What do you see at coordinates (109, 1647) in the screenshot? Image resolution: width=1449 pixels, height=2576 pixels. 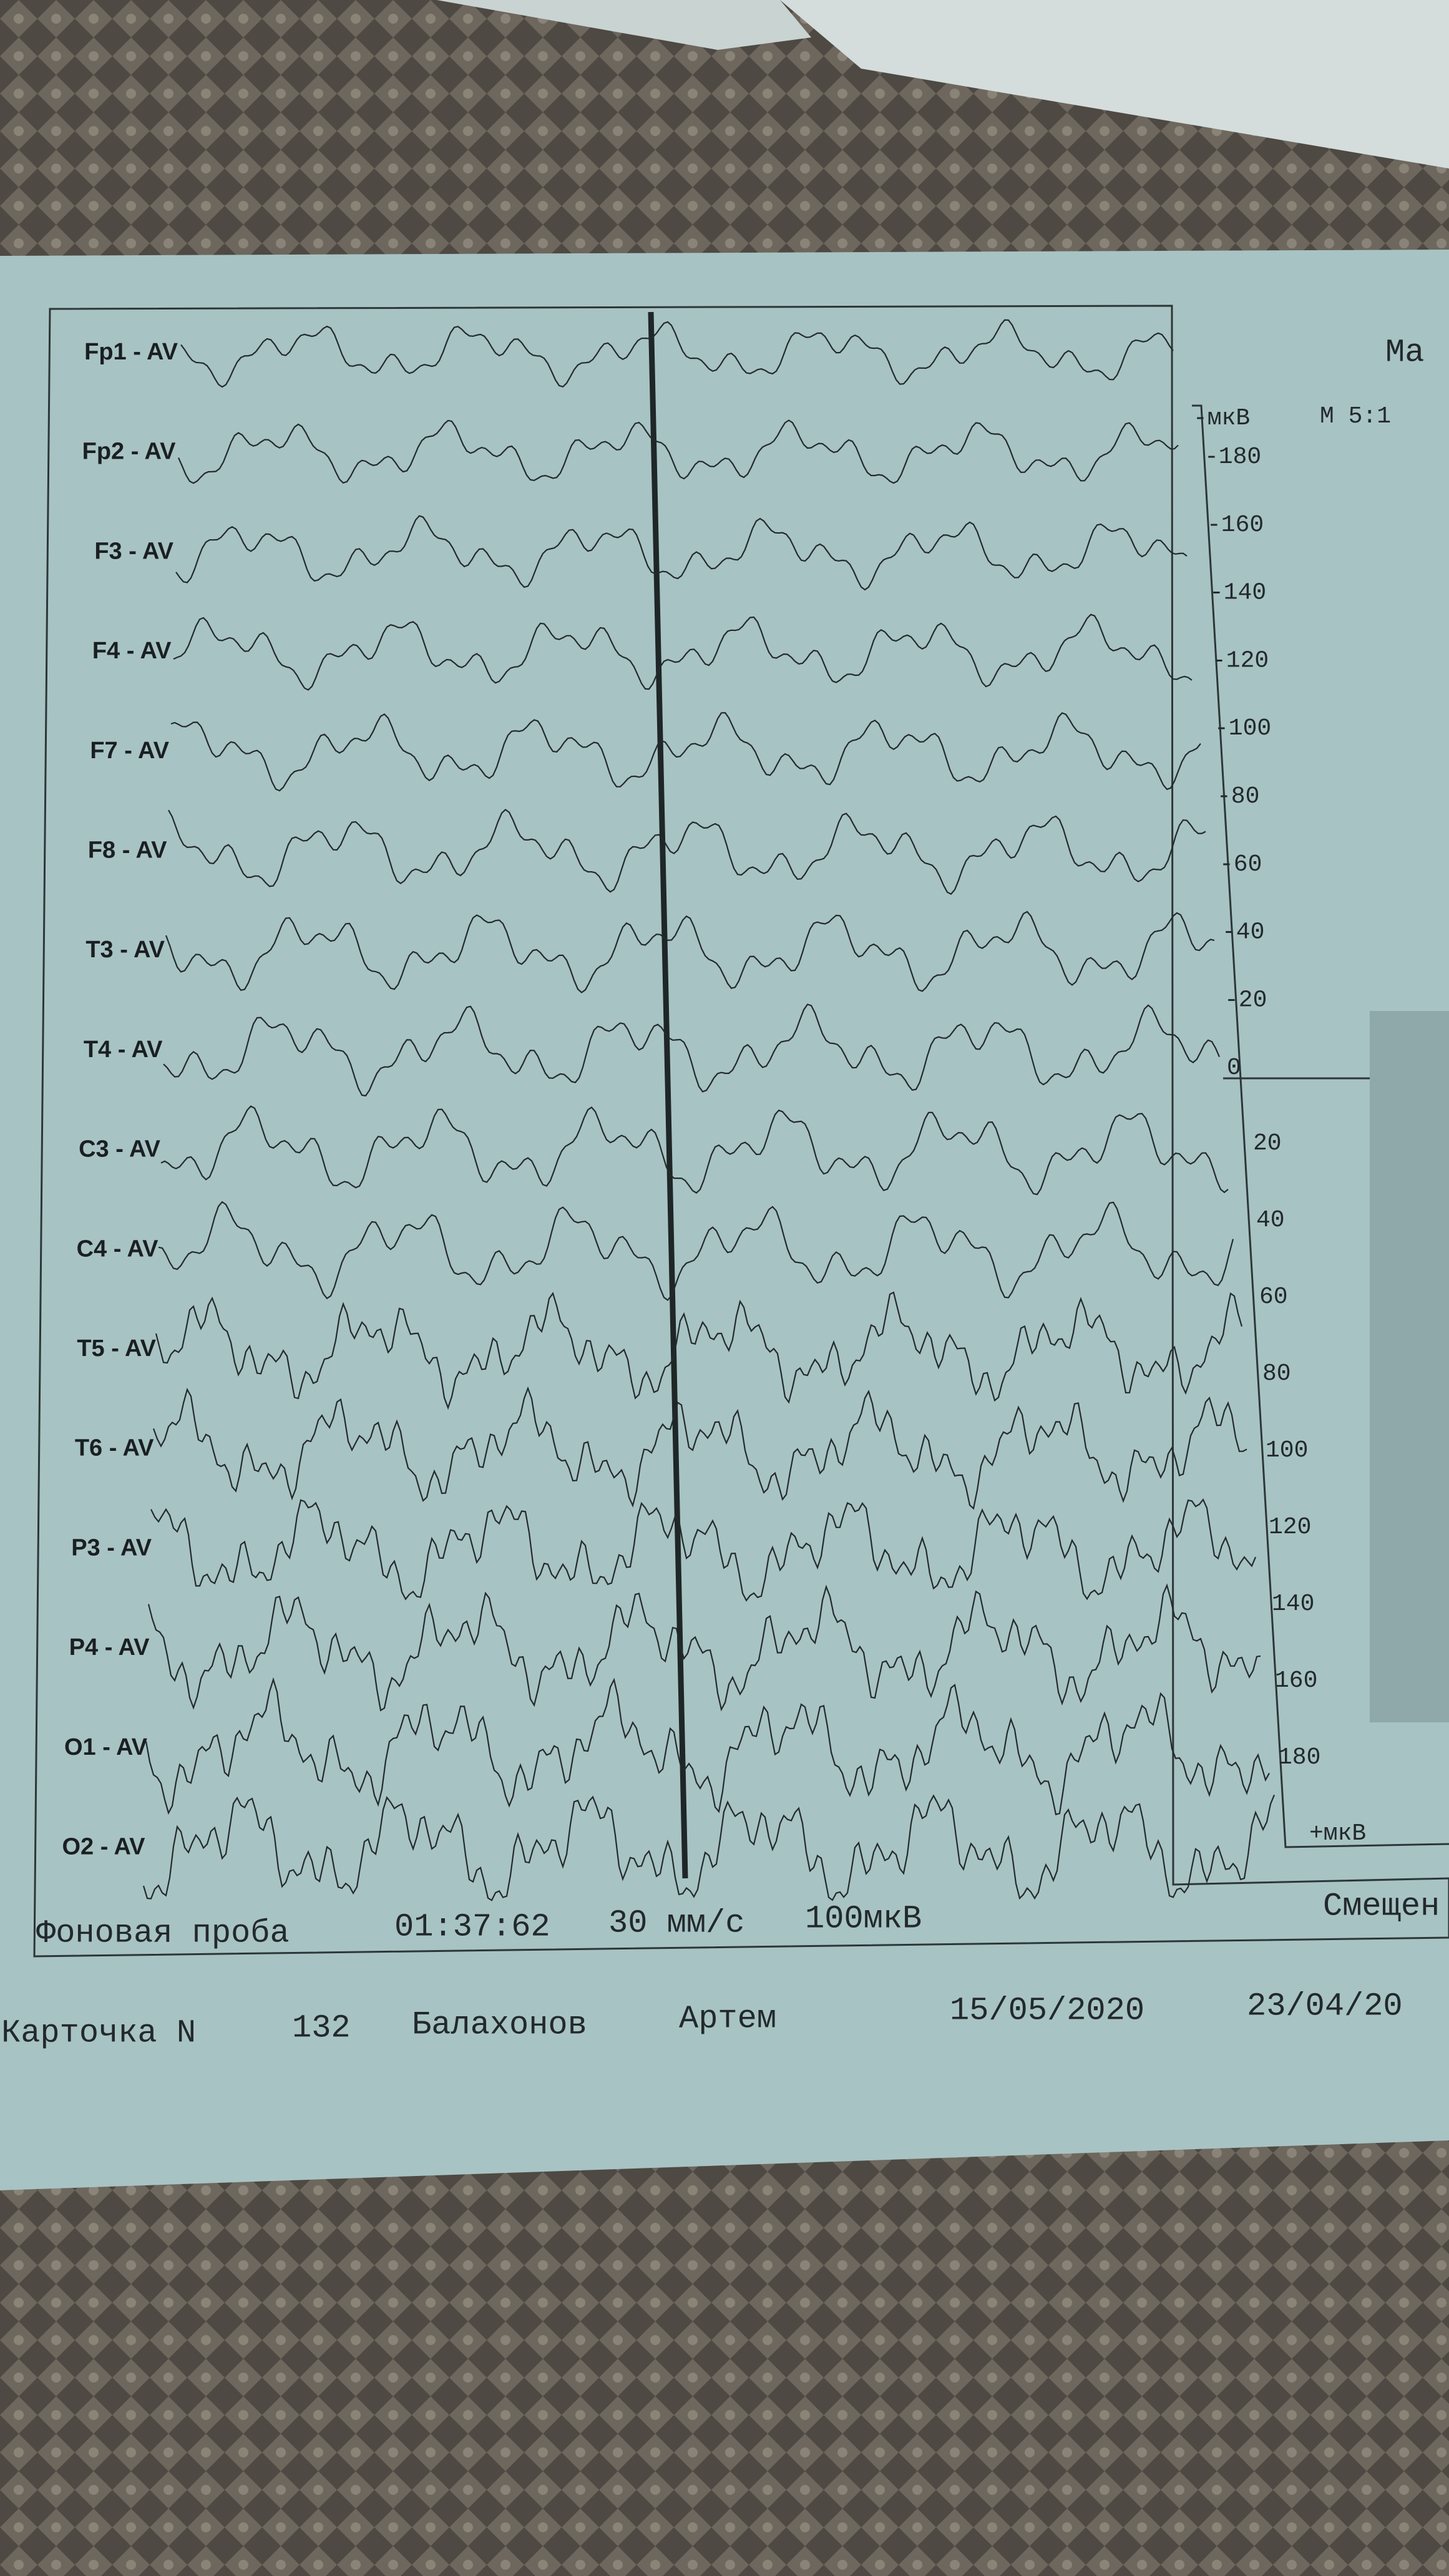 I see `channel-label: P4 - AV` at bounding box center [109, 1647].